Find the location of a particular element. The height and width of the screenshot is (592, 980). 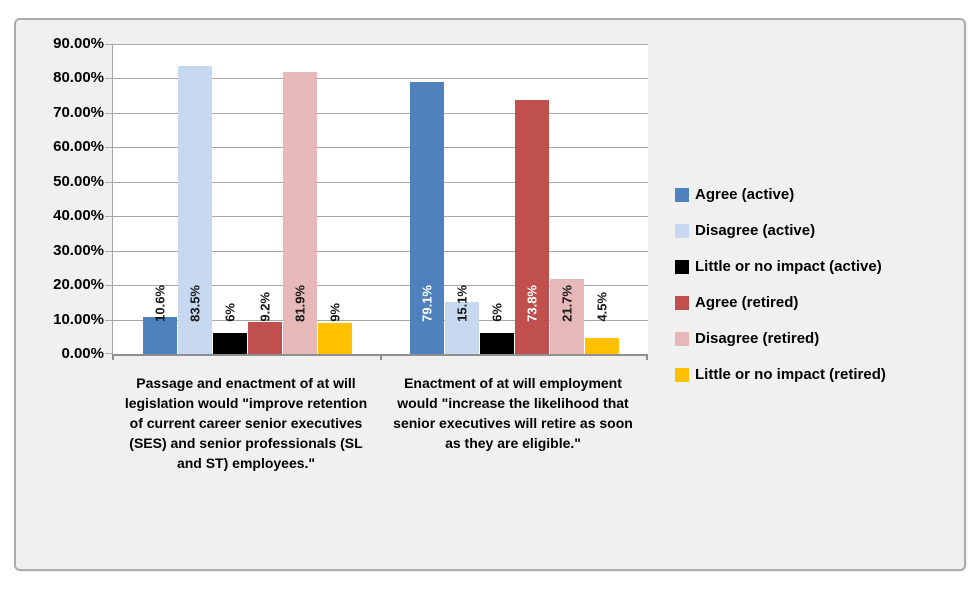

legend-label: Little or no impact (active) is located at coordinates (788, 266).